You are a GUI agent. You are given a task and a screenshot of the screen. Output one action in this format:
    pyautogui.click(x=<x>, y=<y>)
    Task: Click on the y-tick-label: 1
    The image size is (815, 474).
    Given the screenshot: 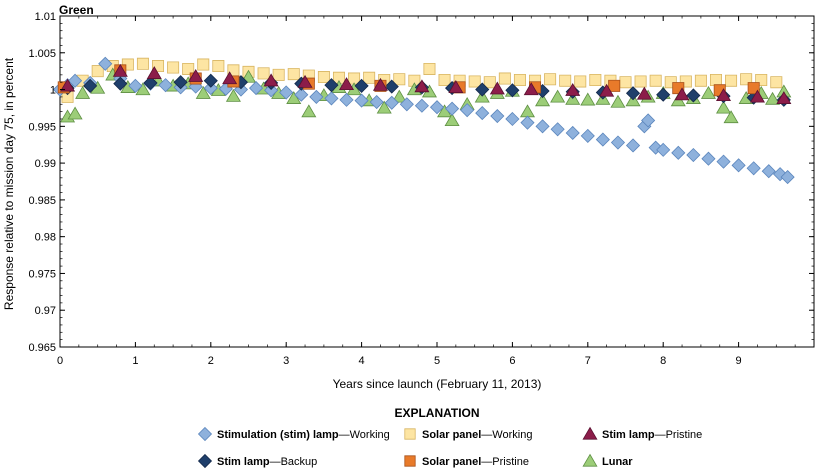 What is the action you would take?
    pyautogui.click(x=53, y=91)
    